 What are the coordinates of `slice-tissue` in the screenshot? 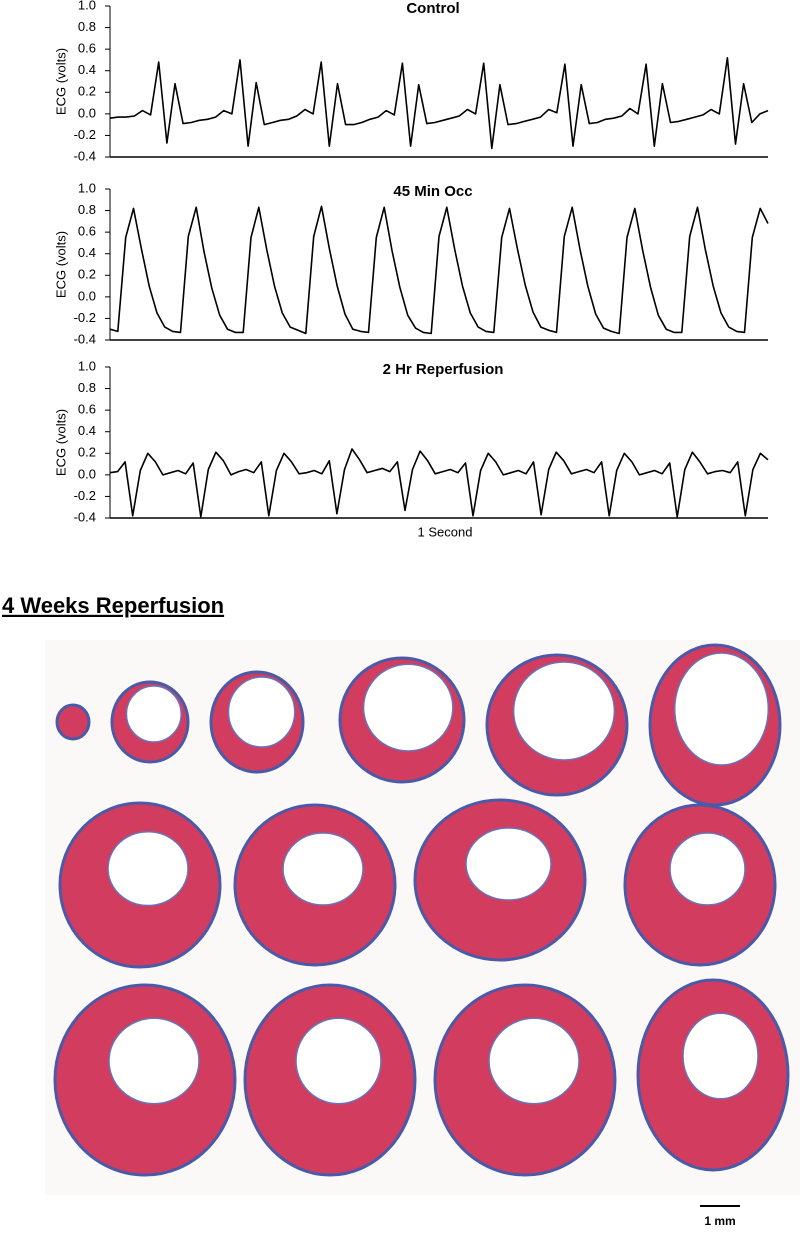 It's located at (73, 722).